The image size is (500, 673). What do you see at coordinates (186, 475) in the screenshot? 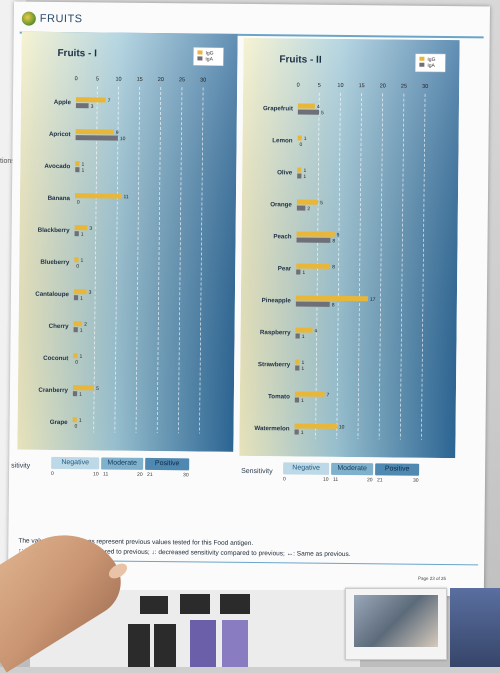
I see `sensitivity-tick: 30` at bounding box center [186, 475].